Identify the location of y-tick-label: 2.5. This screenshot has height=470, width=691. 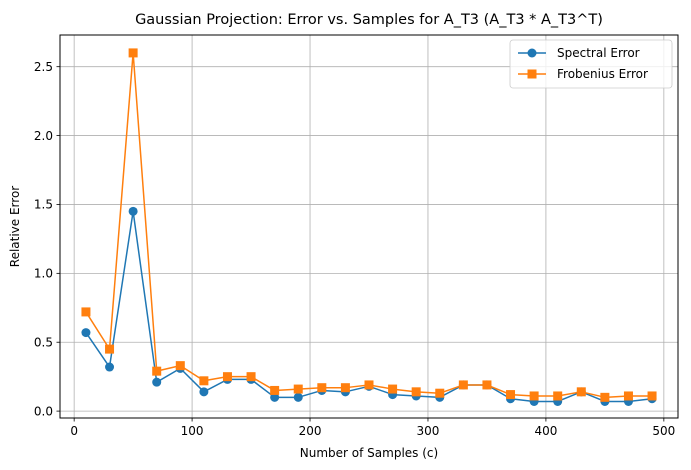
(43, 67).